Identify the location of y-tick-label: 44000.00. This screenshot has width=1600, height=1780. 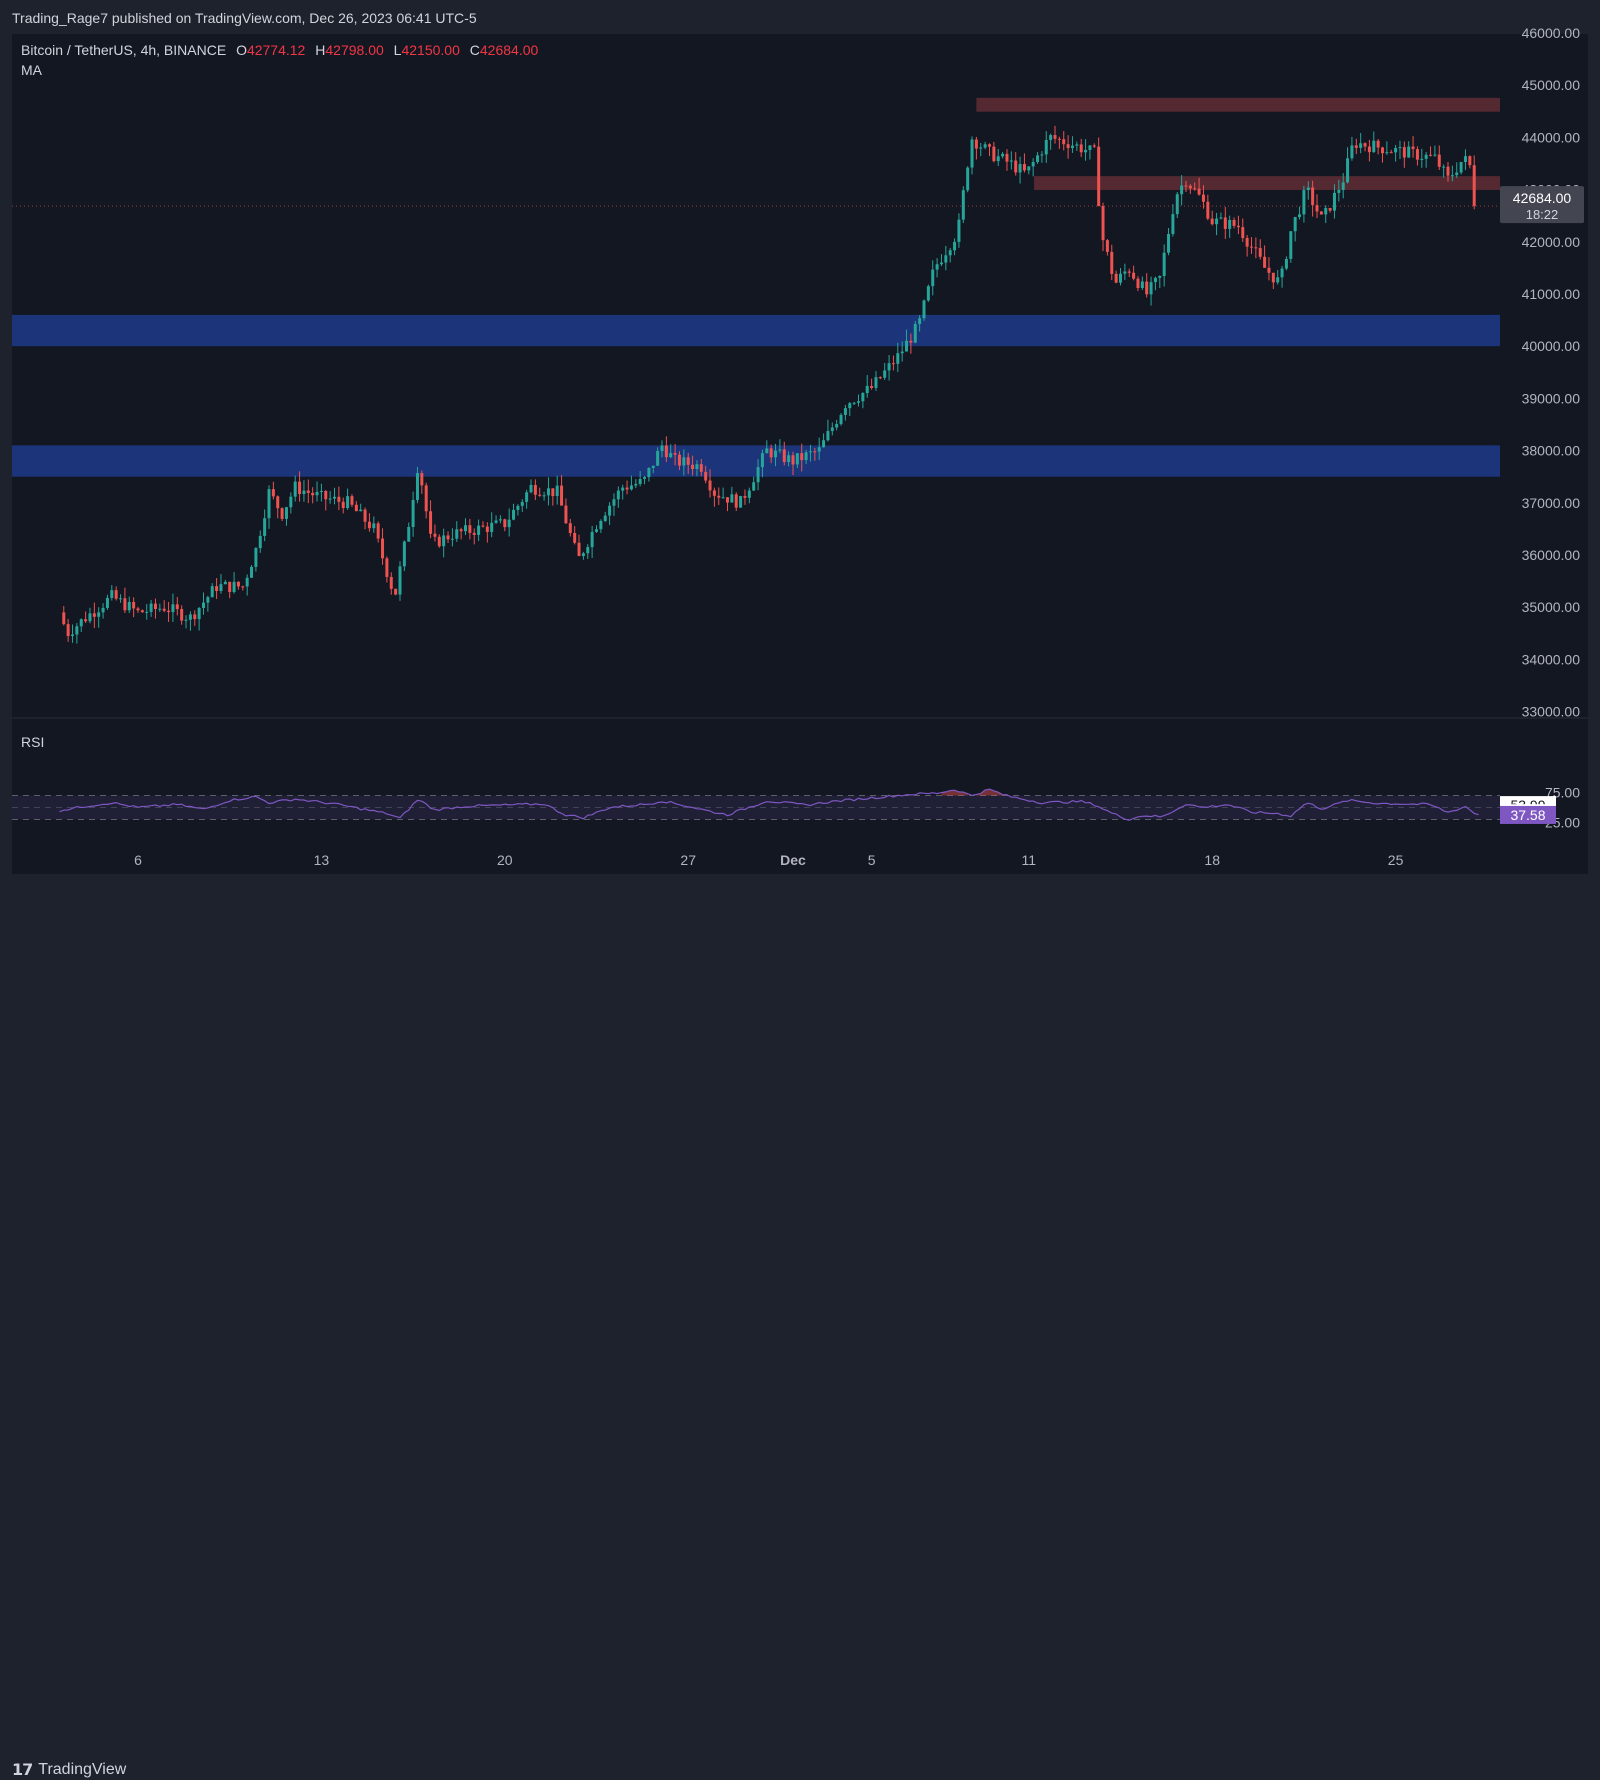
(1551, 137).